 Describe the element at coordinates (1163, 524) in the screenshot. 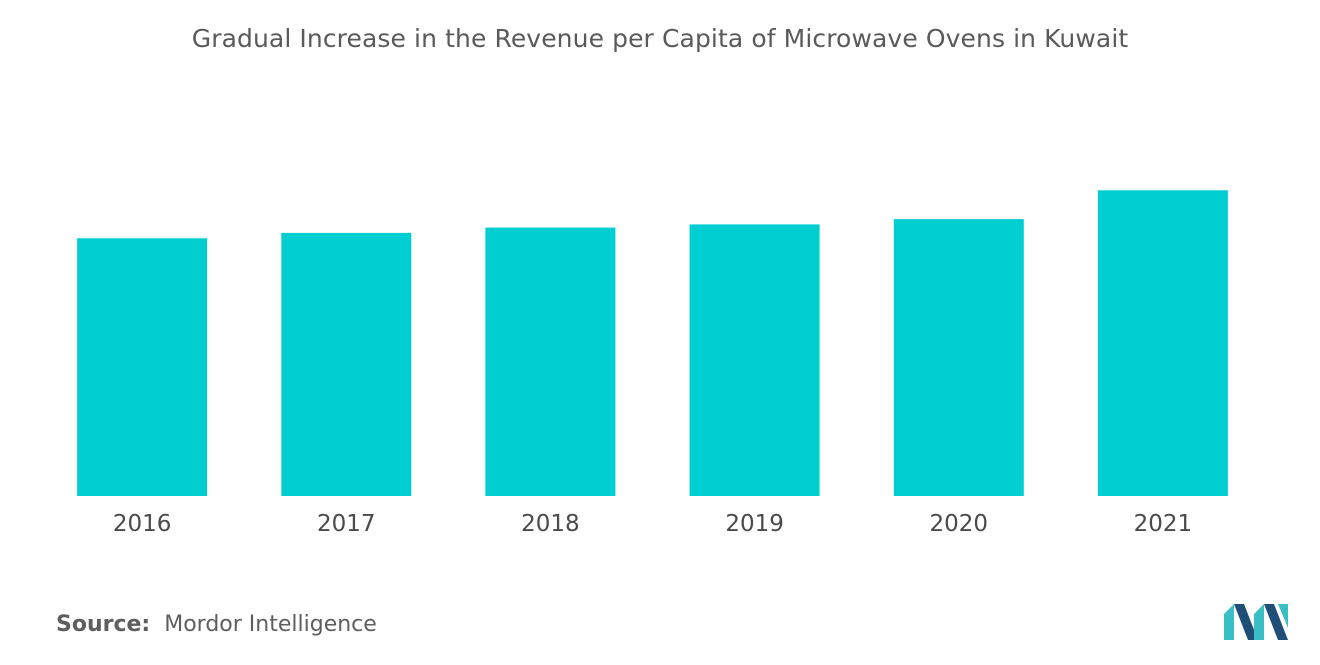

I see `x-tick-label-2021: 2021` at that location.